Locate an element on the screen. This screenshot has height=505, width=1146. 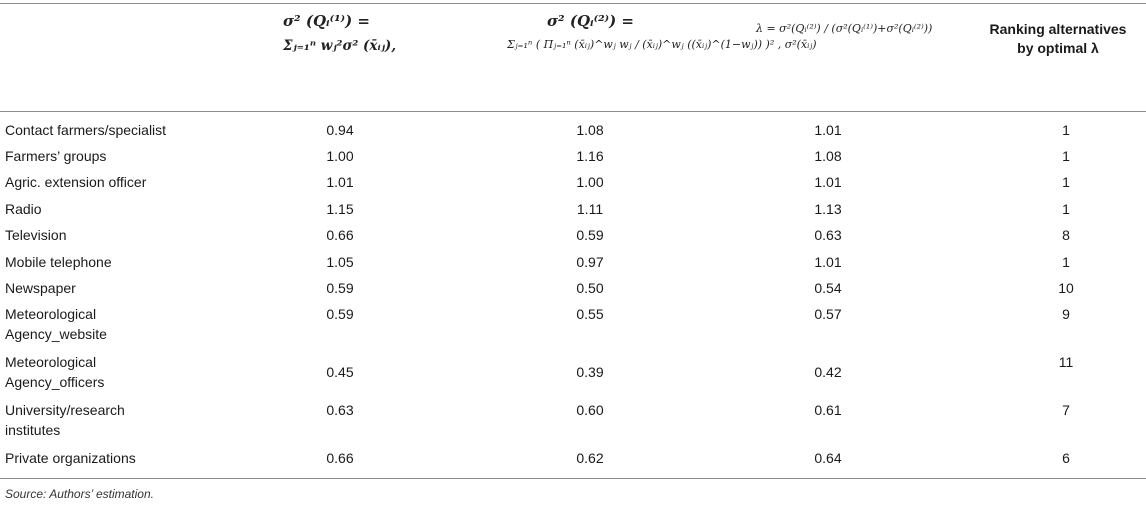
cell-v2: 1.11 is located at coordinates (590, 209).